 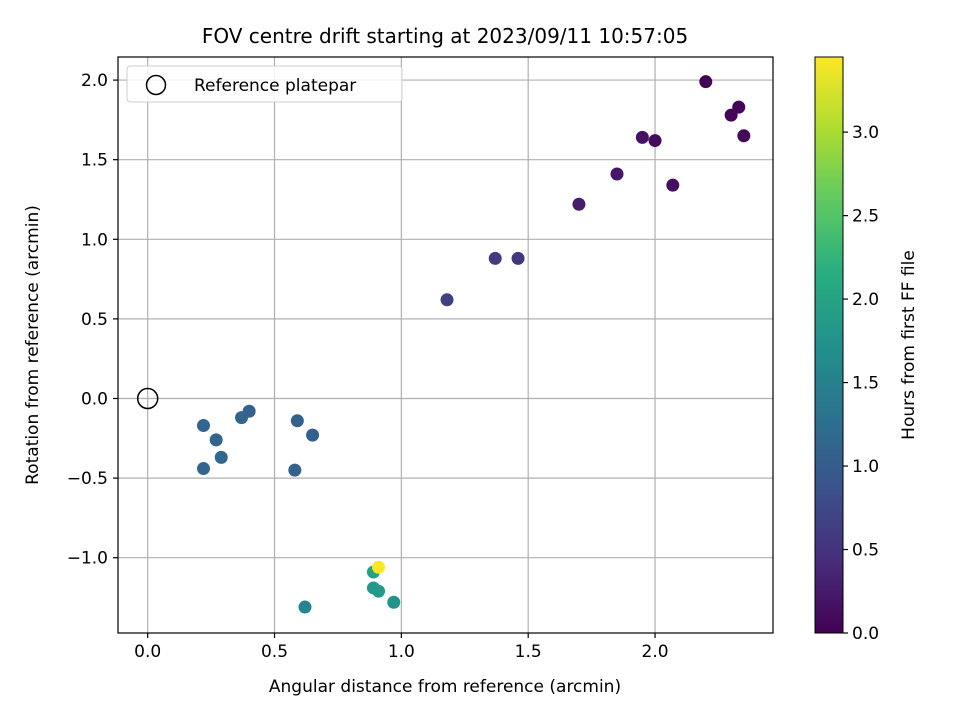 What do you see at coordinates (865, 217) in the screenshot?
I see `colorbar-tick-label: 2.5` at bounding box center [865, 217].